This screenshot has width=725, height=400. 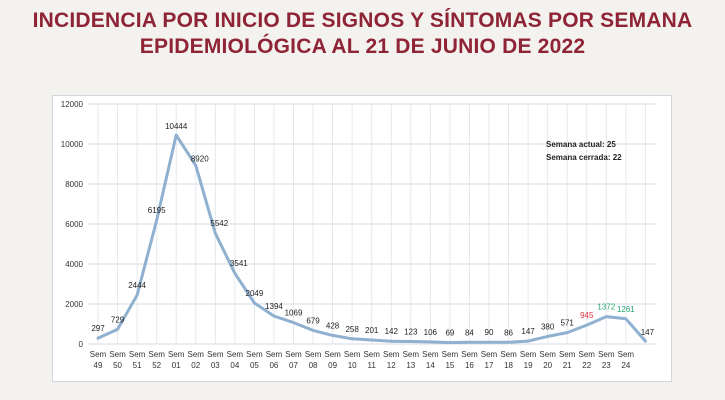 I want to click on x-tick-label-bottom: 05, so click(x=254, y=365).